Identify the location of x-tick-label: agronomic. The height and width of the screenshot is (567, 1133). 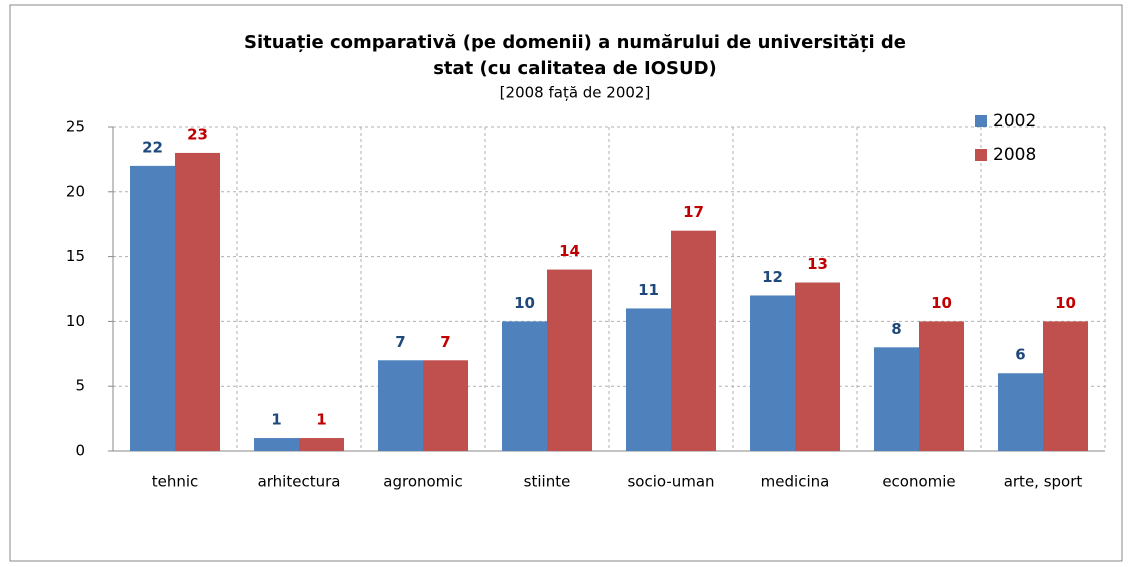
(422, 482).